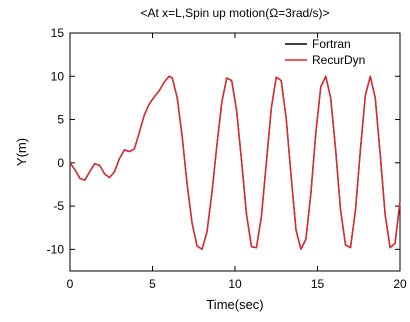 This screenshot has height=322, width=410. I want to click on y-tick-label: -10, so click(56, 249).